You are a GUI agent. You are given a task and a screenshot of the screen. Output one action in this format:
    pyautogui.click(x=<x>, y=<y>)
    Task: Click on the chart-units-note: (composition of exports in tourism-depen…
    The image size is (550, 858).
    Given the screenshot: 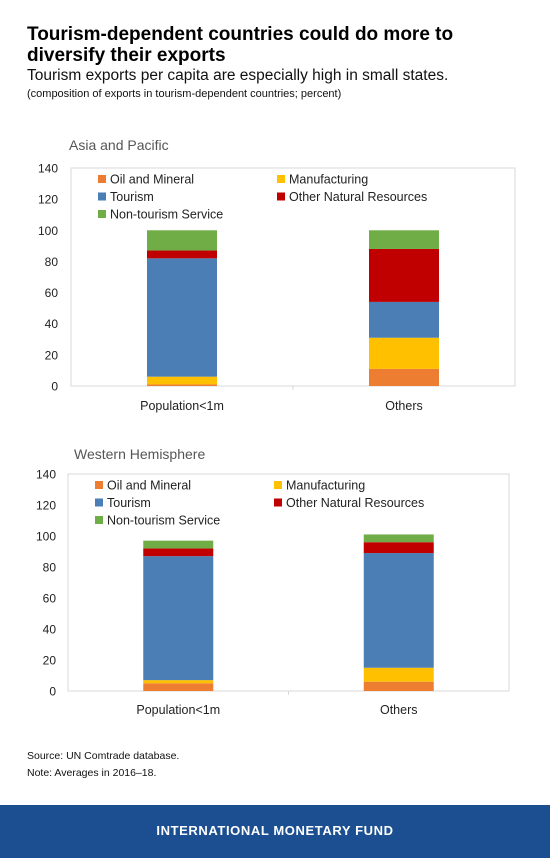 What is the action you would take?
    pyautogui.click(x=184, y=94)
    